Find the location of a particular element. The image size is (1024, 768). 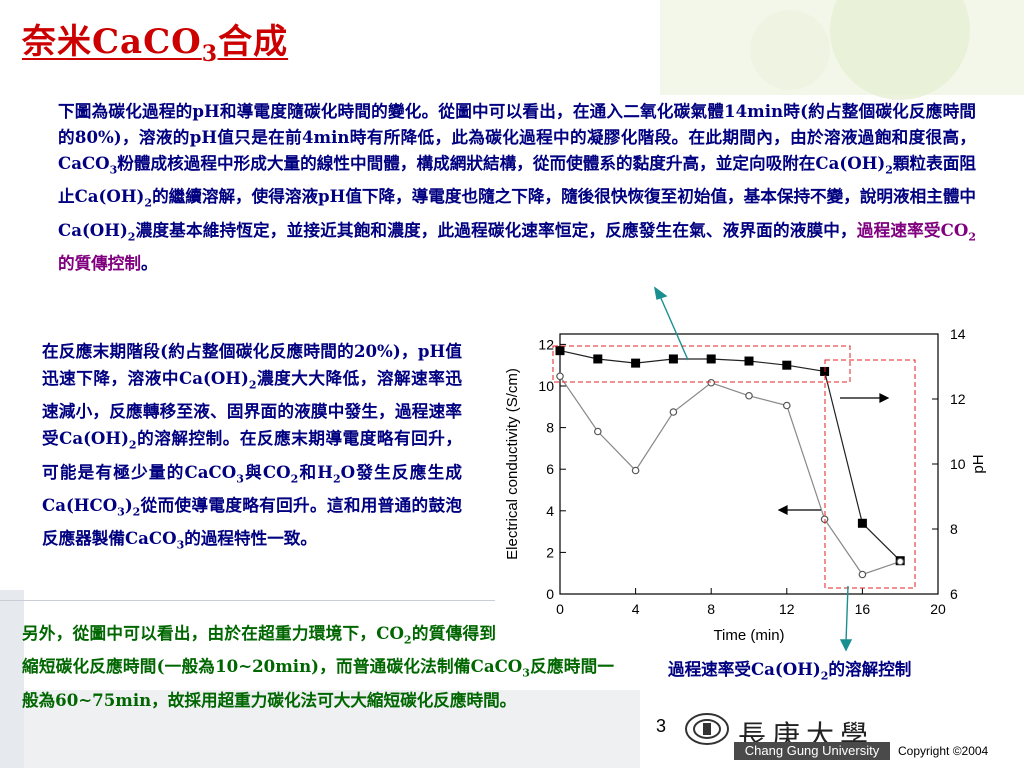

y2-tick-label: 8 is located at coordinates (954, 529).